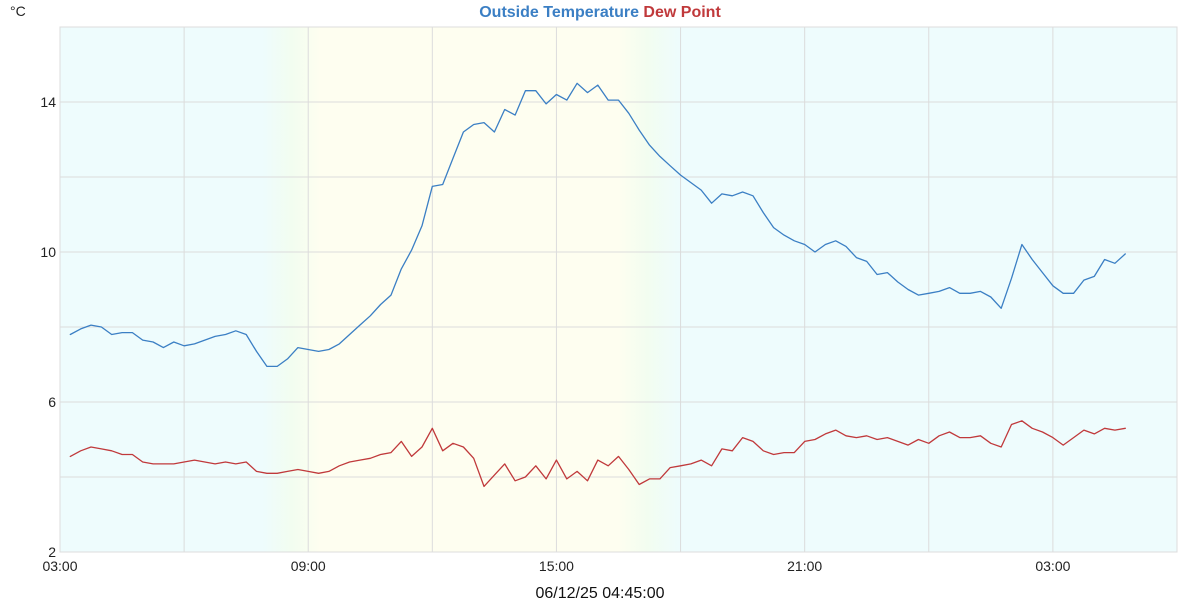  I want to click on x-tick-label: 09:00, so click(308, 566).